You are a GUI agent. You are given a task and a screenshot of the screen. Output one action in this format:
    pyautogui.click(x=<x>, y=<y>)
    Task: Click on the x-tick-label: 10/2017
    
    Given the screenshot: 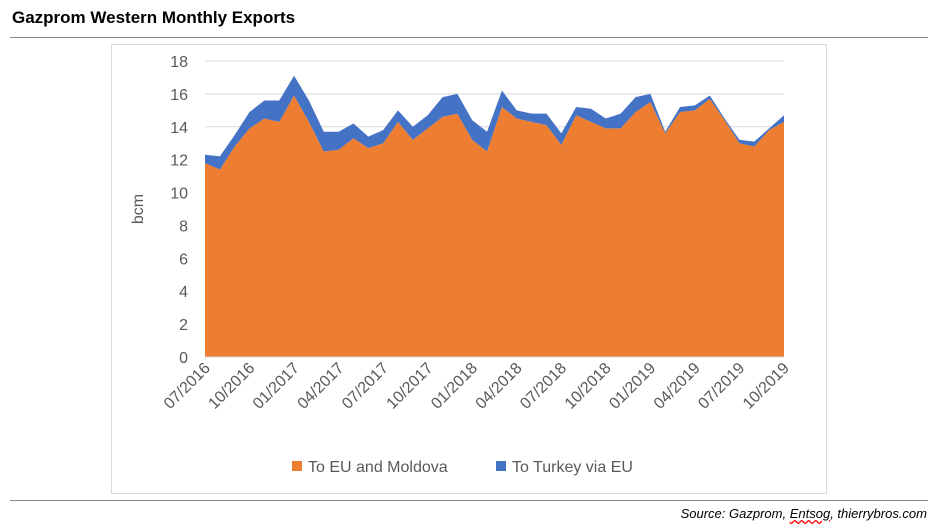 What is the action you would take?
    pyautogui.click(x=410, y=386)
    